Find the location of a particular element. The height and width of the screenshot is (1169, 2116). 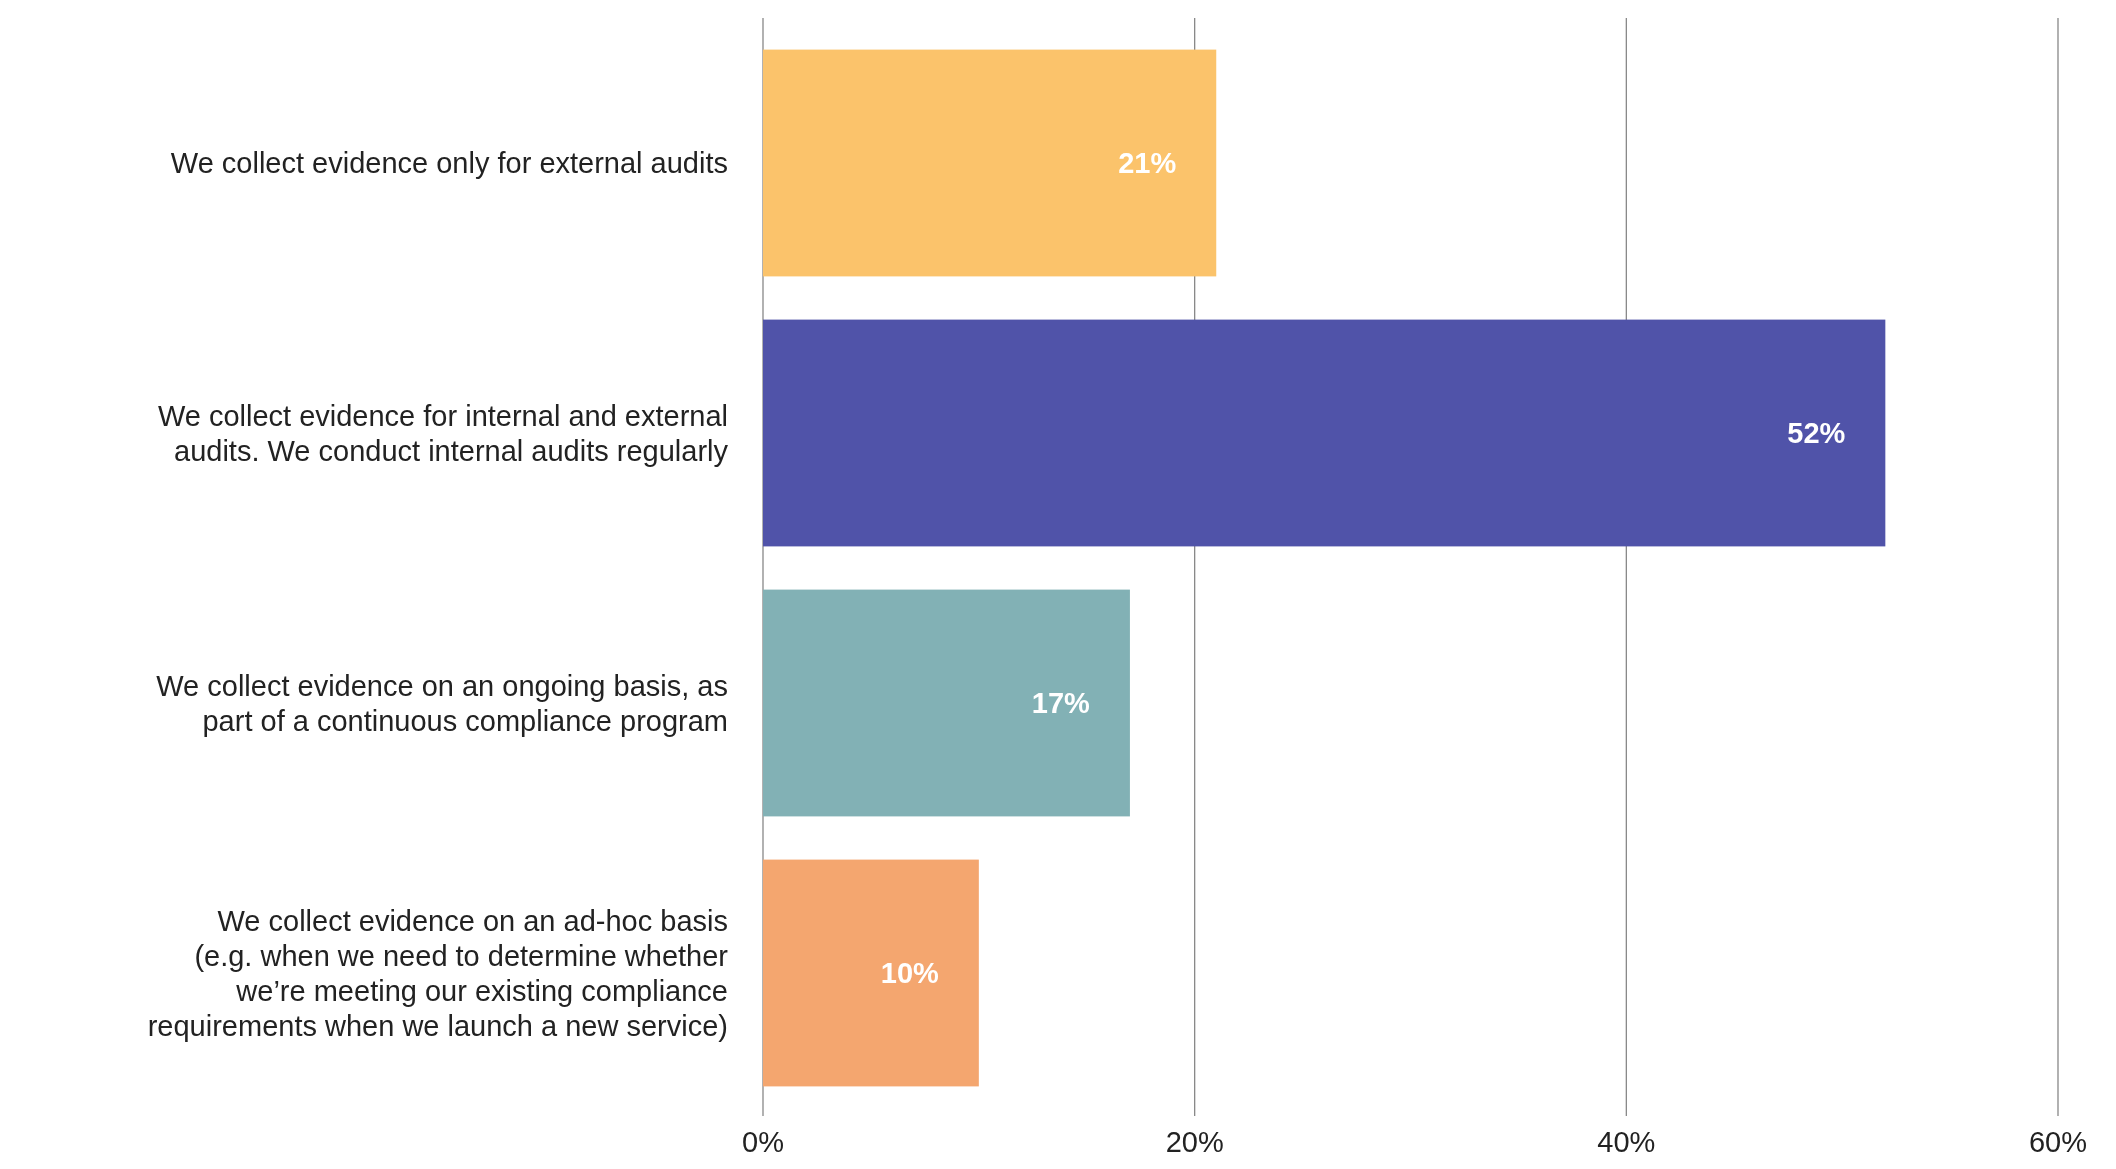

y-tick-label: We collect evidence only for external audits is located at coordinates (449, 163).